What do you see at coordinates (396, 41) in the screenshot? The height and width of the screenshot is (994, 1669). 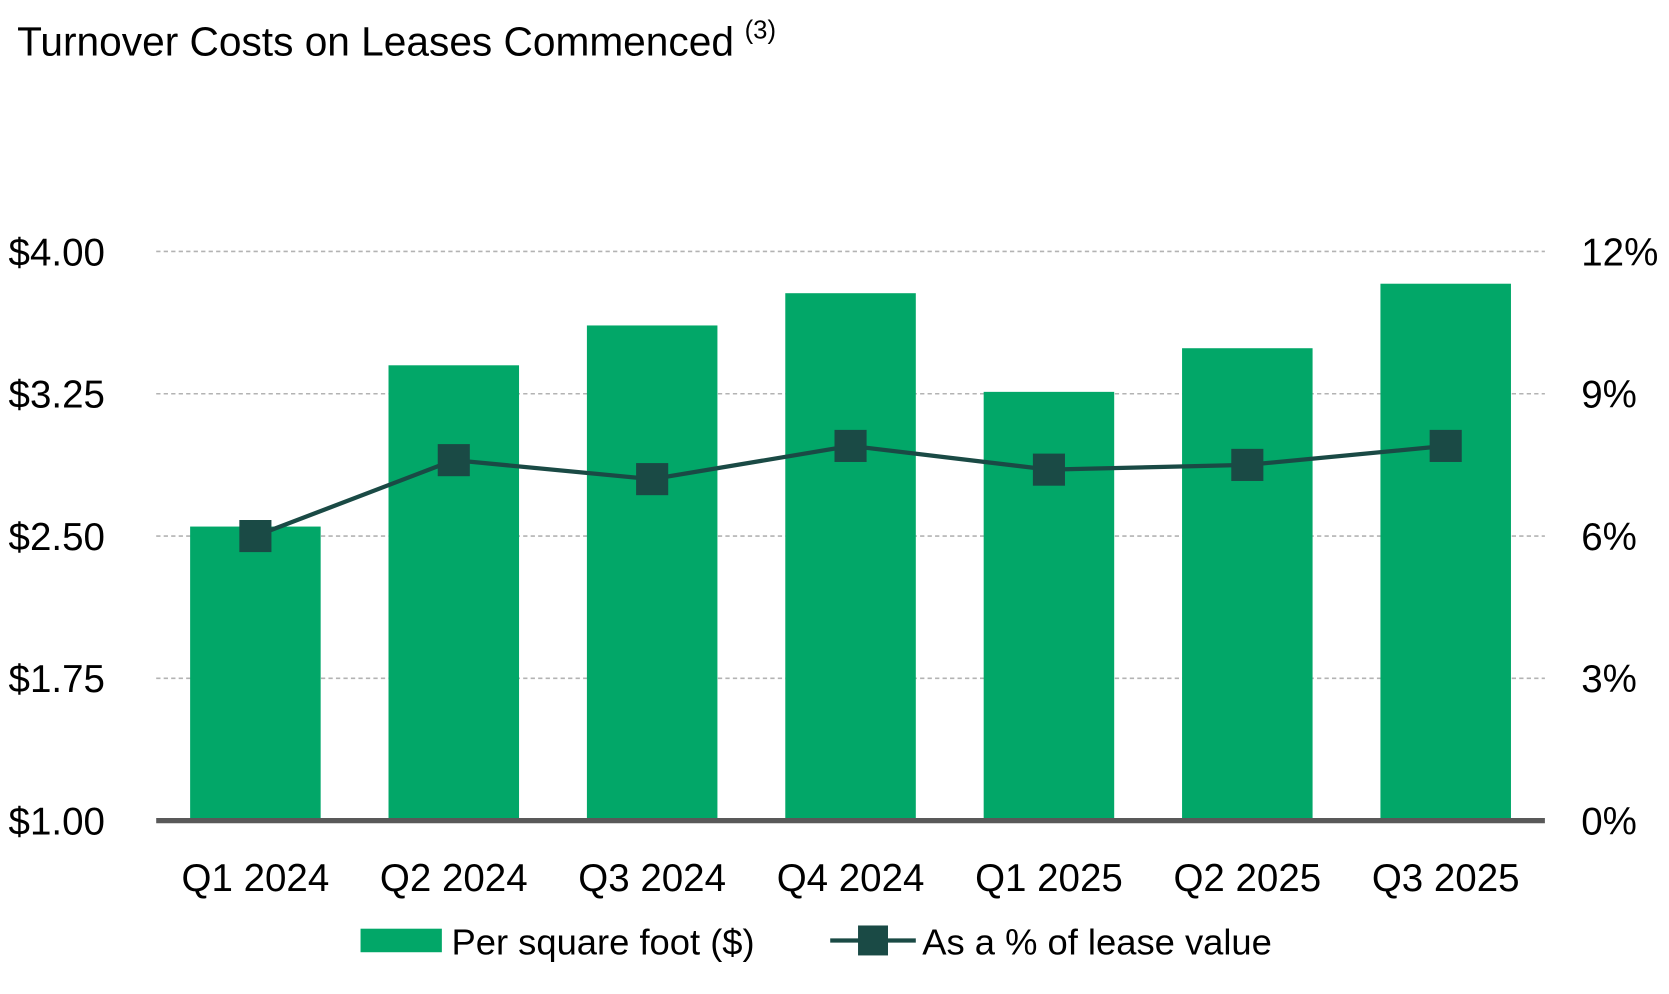 I see `chart-title: Turnover Costs on Leases Commenced (3)` at bounding box center [396, 41].